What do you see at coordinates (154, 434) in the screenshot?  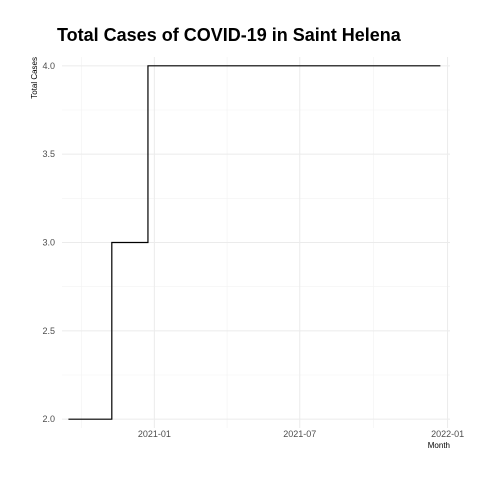 I see `x-tick-label: 2021-01` at bounding box center [154, 434].